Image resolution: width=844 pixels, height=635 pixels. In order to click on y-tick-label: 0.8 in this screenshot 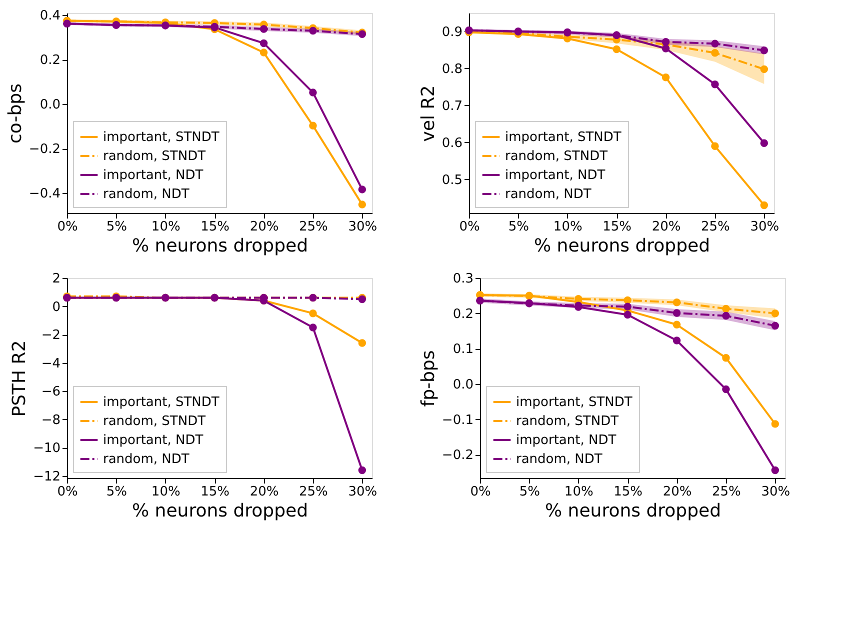, I will do `click(452, 69)`.